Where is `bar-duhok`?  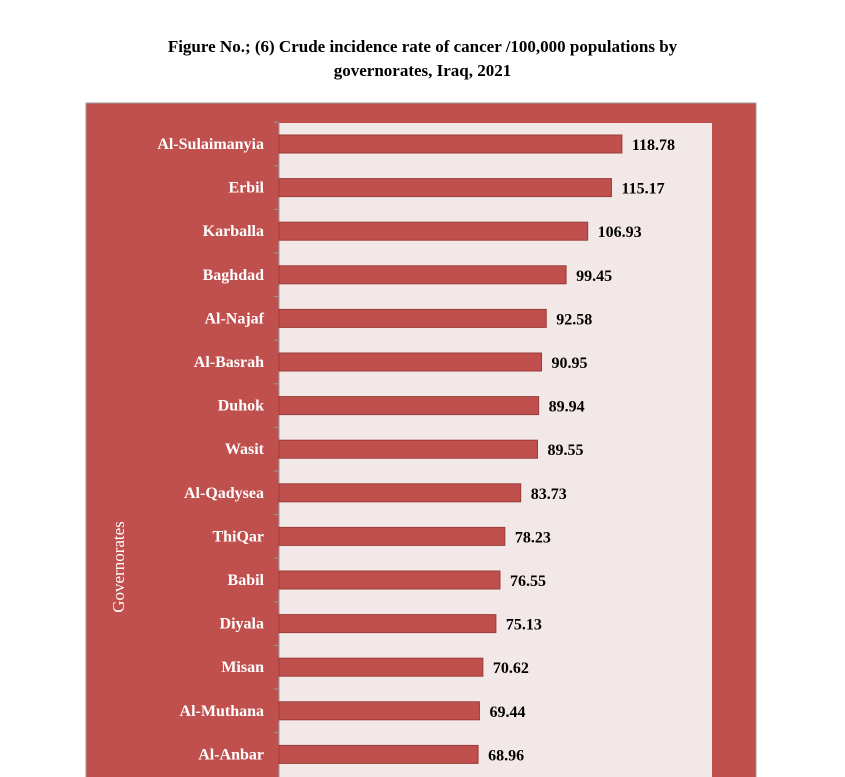 bar-duhok is located at coordinates (409, 406).